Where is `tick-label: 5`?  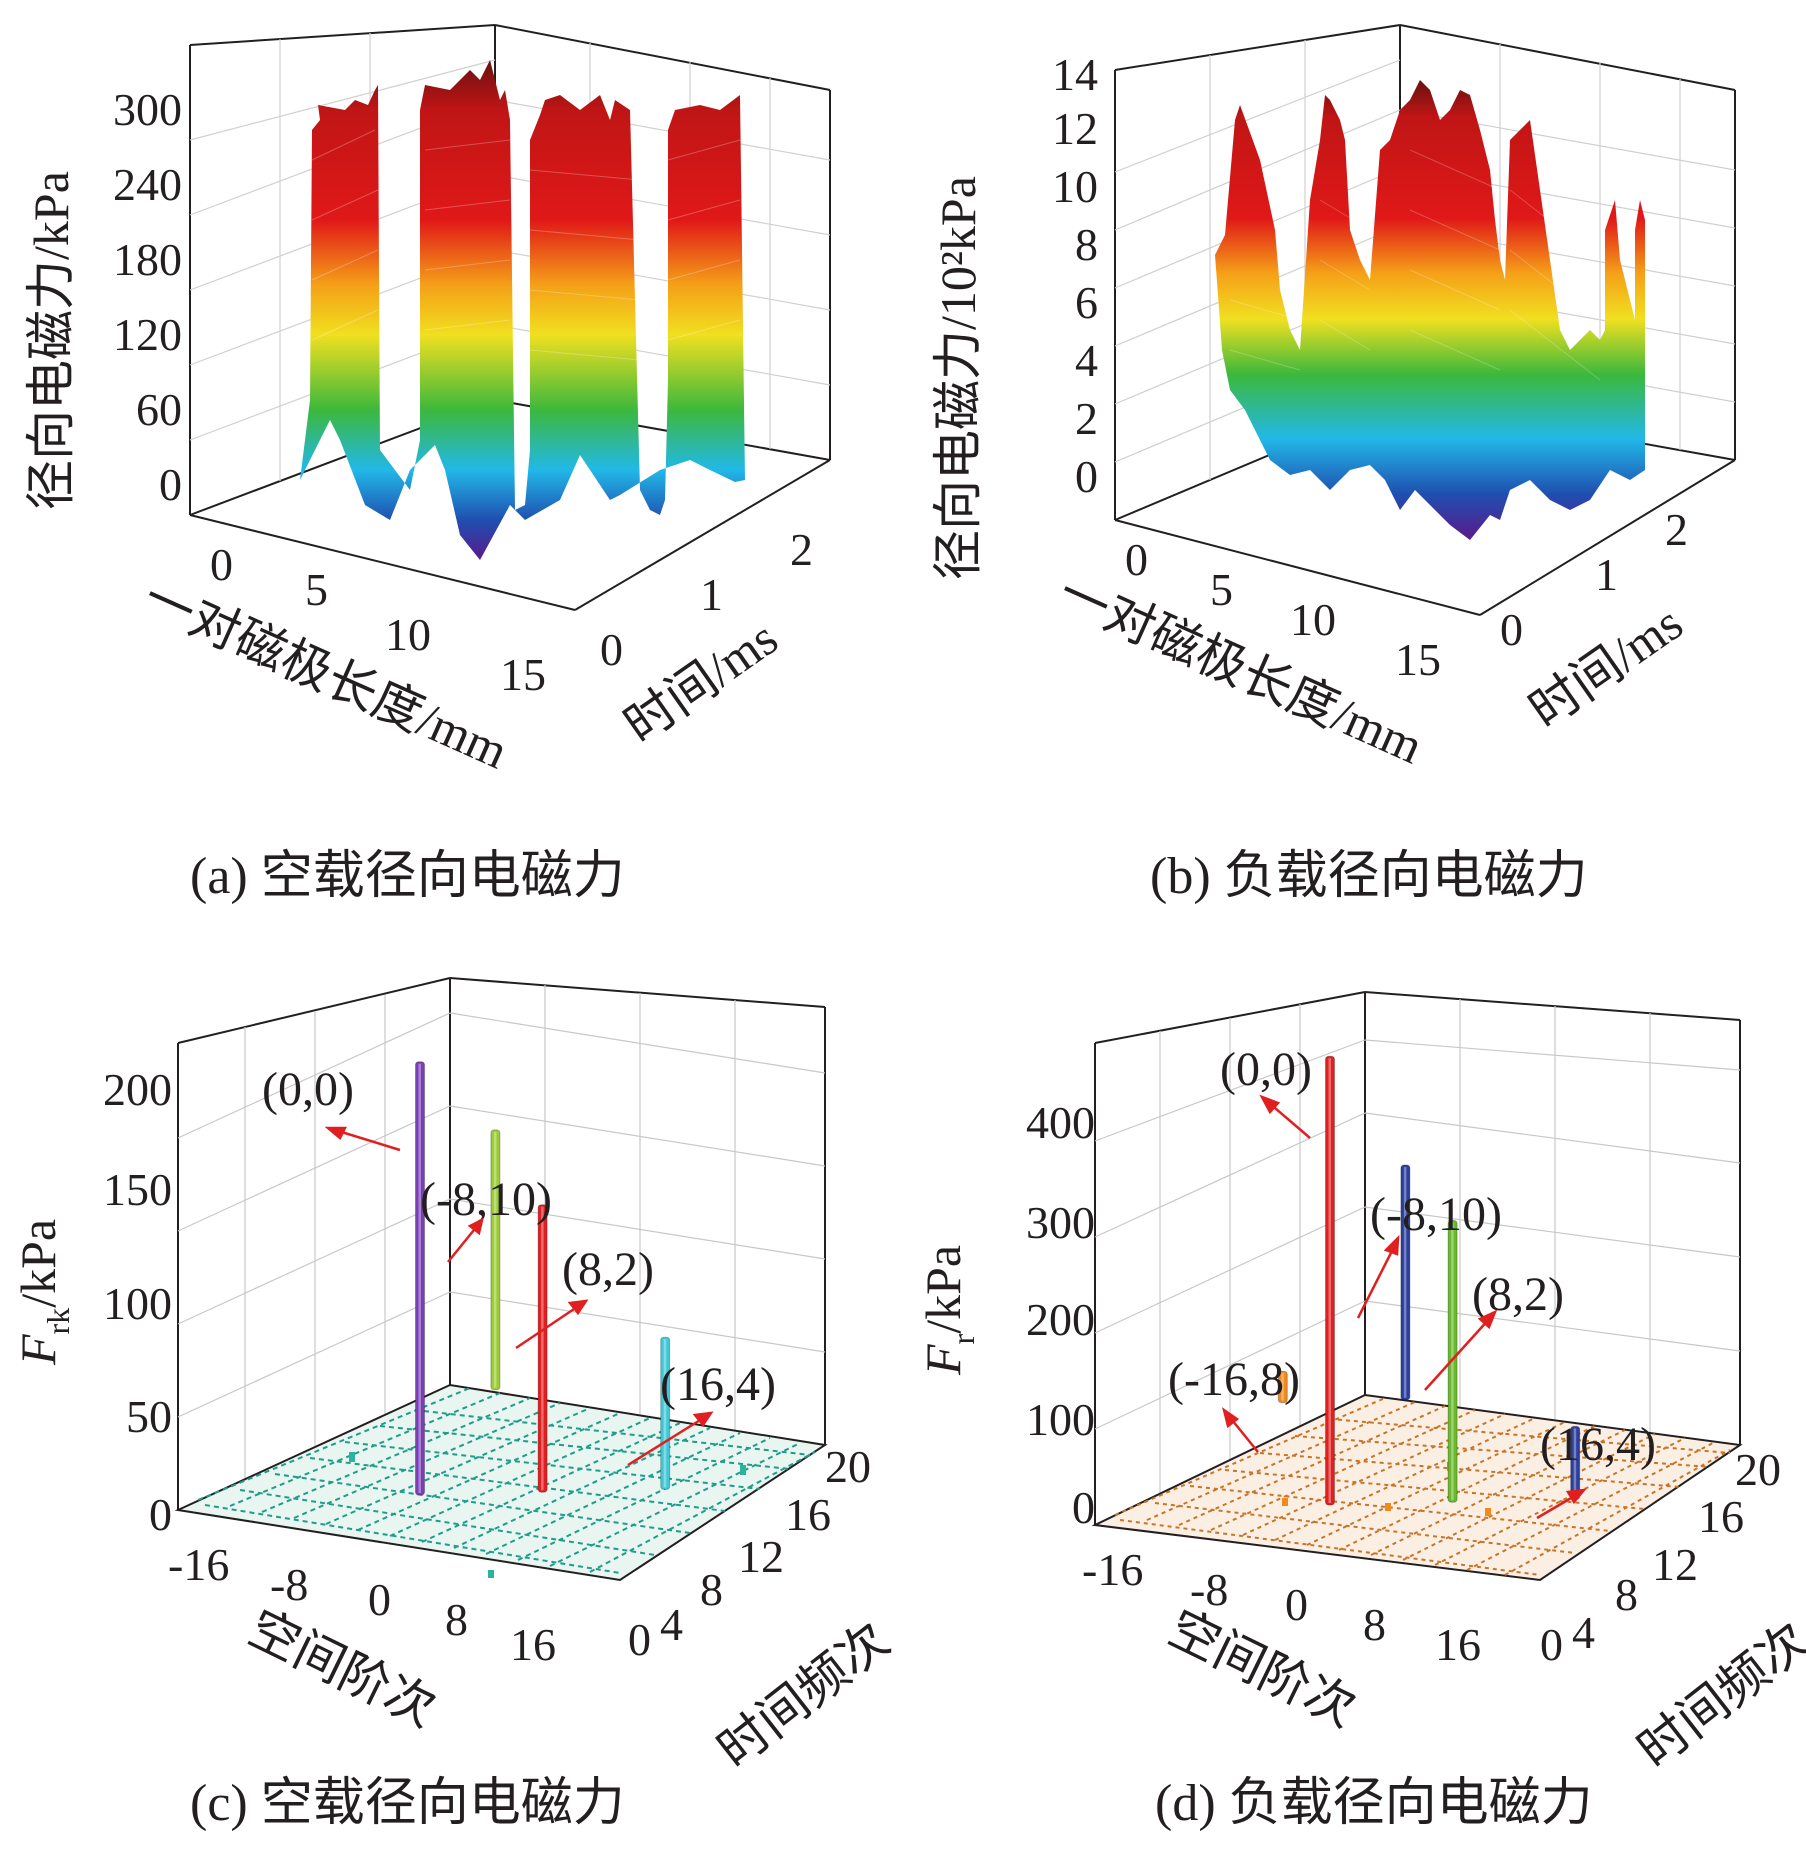
tick-label: 5 is located at coordinates (1221, 589).